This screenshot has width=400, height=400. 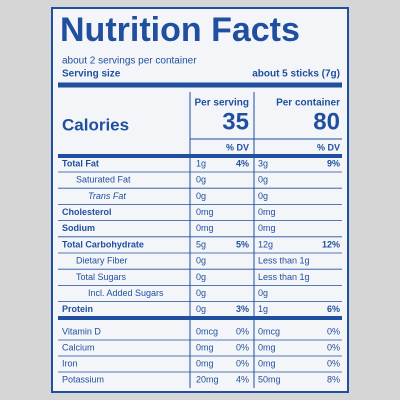 What do you see at coordinates (326, 121) in the screenshot?
I see `calories-value: 80` at bounding box center [326, 121].